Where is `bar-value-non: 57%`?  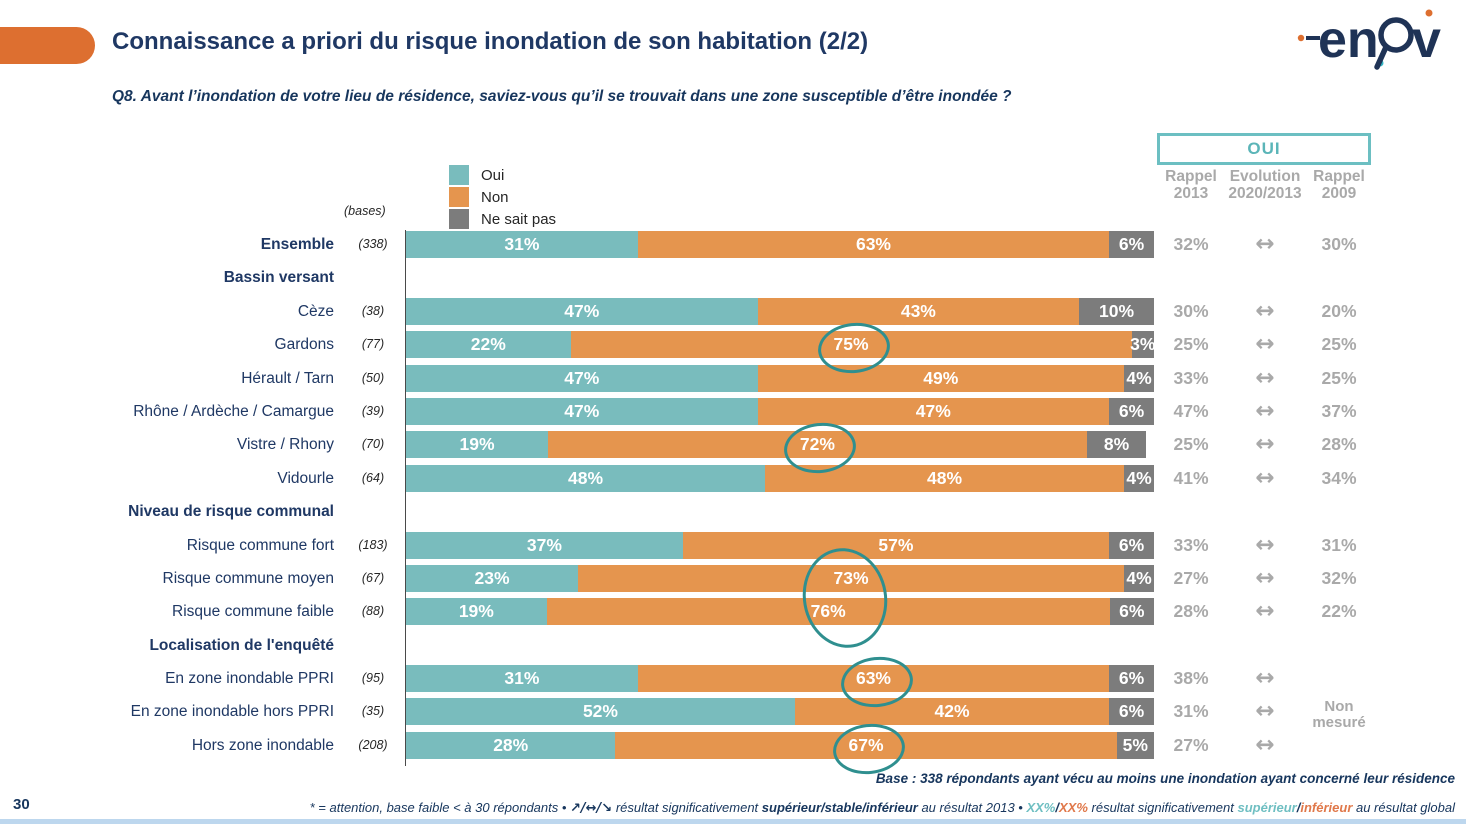
bar-value-non: 57% is located at coordinates (896, 544).